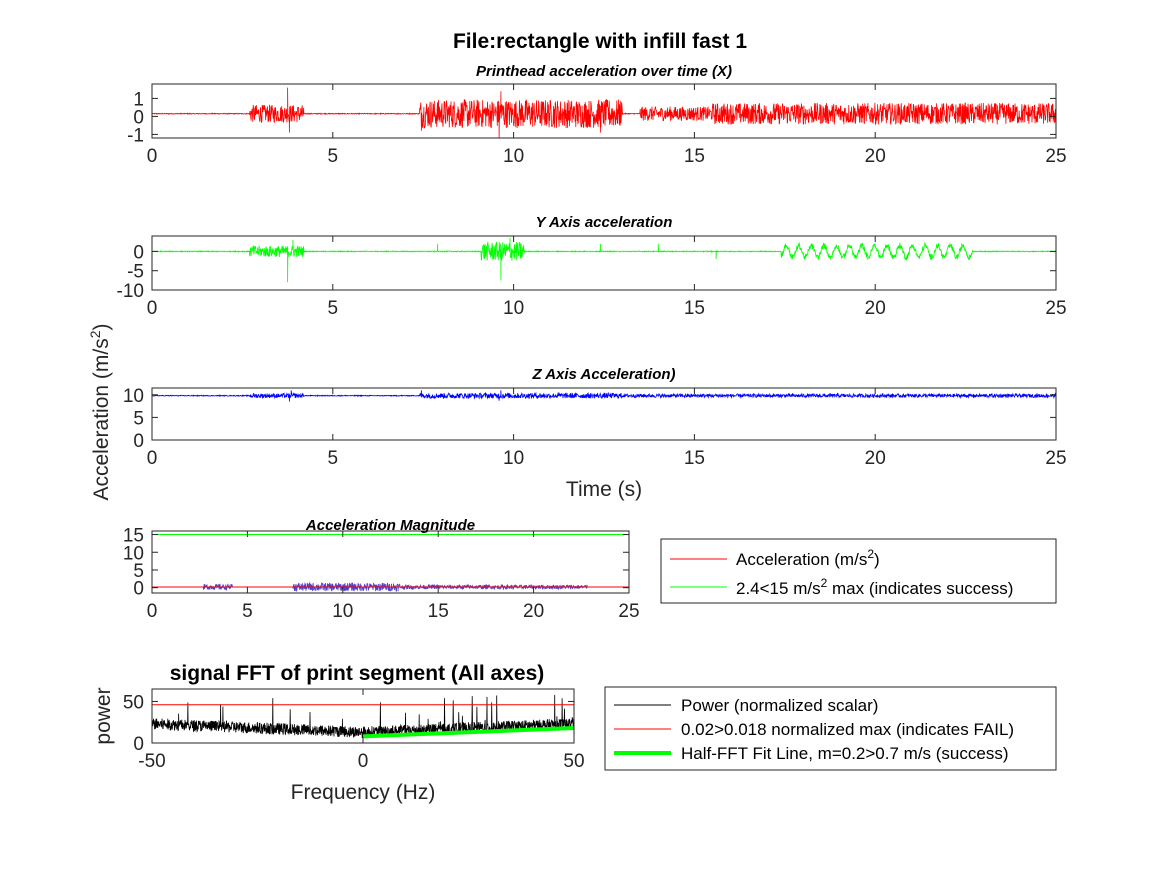 Image resolution: width=1167 pixels, height=875 pixels. What do you see at coordinates (135, 272) in the screenshot?
I see `y-tick-label: -5` at bounding box center [135, 272].